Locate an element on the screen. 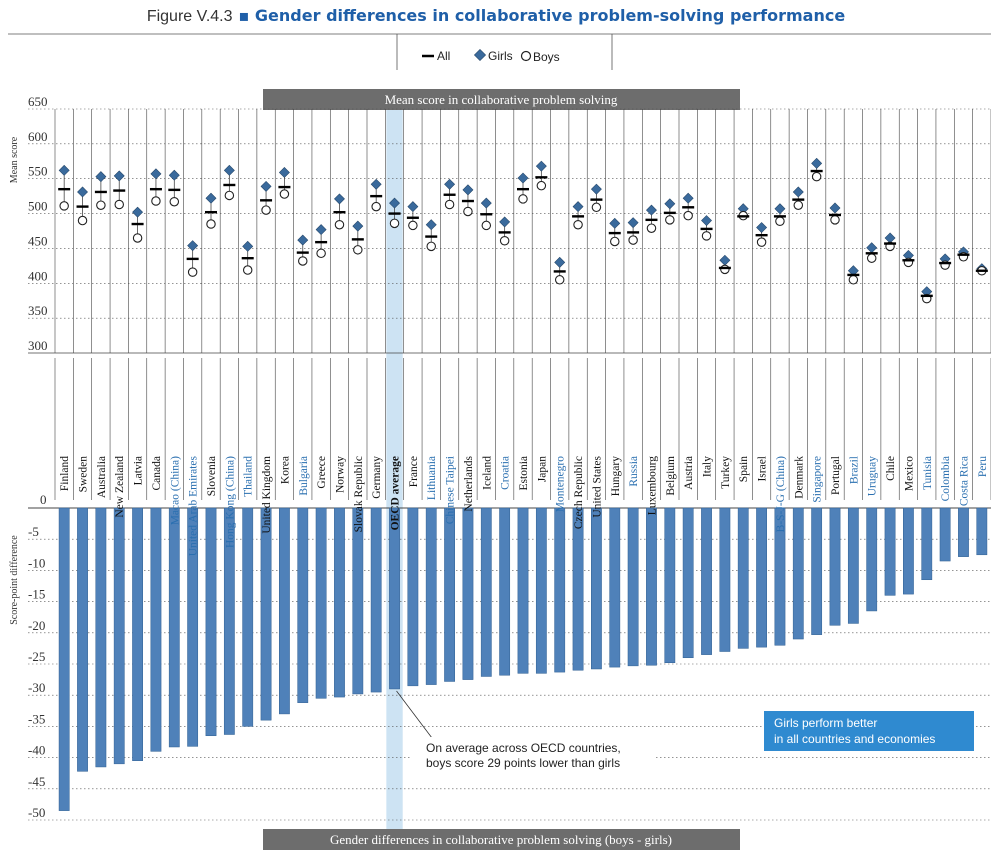  category-label: United Kingdom is located at coordinates (267, 495).